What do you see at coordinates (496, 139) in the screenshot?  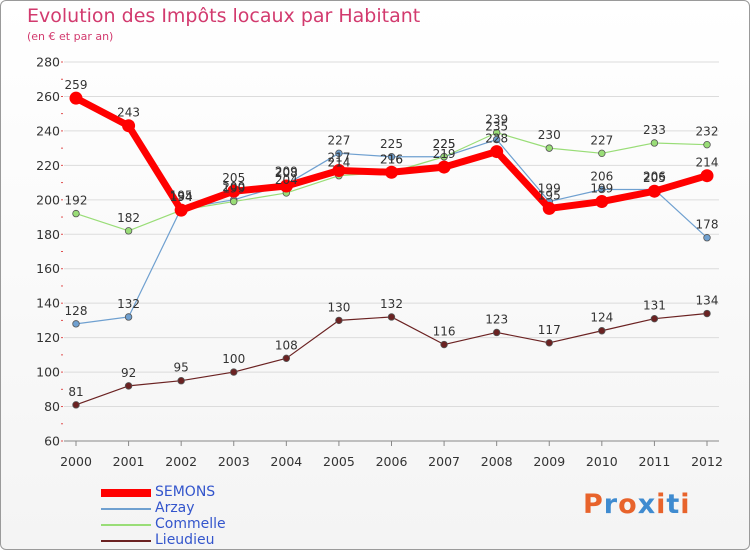 I see `data-label-semons: 228` at bounding box center [496, 139].